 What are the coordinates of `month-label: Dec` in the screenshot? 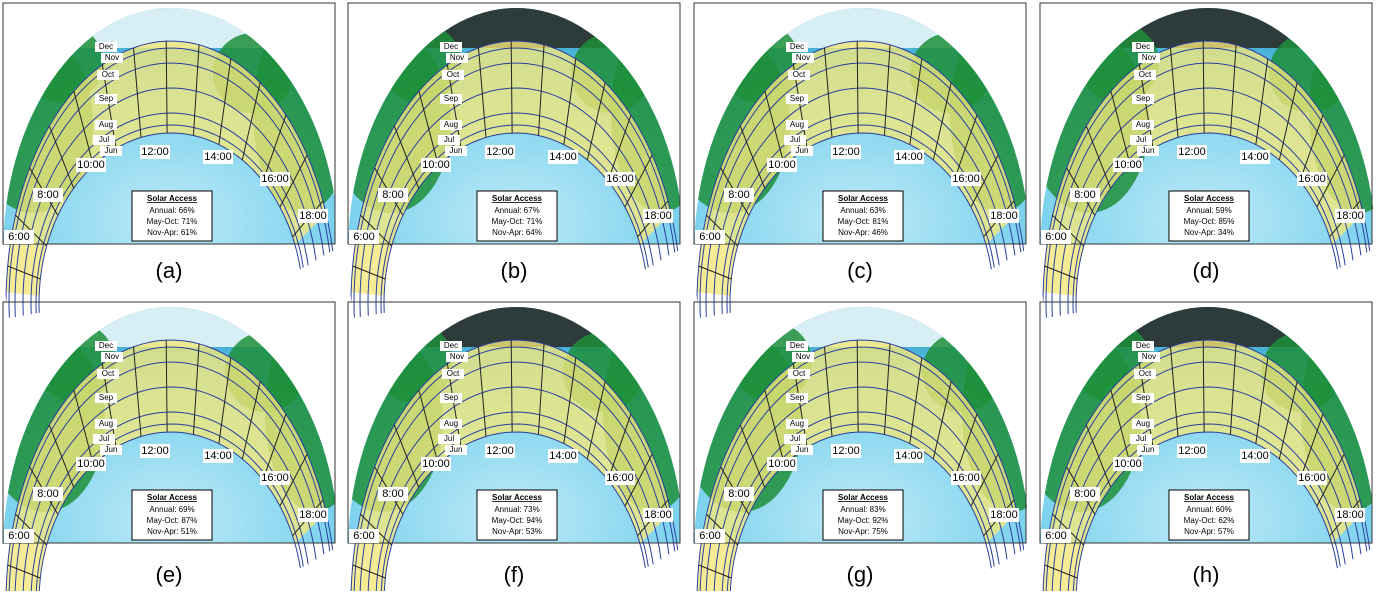 It's located at (797, 345).